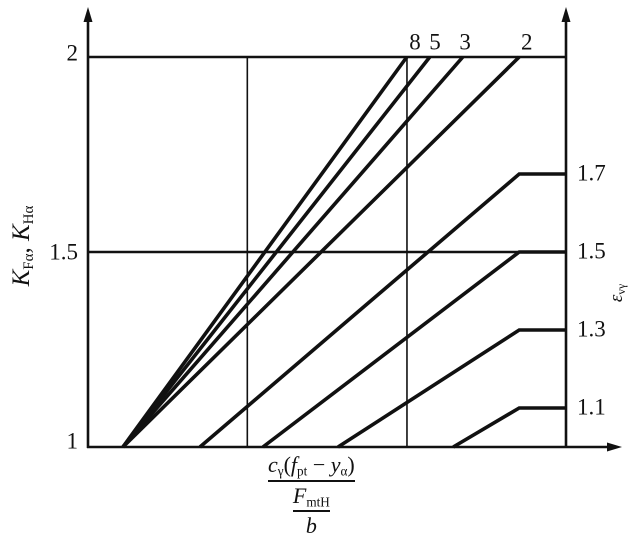  I want to click on curve-label-right-1.7: 1.7, so click(591, 173).